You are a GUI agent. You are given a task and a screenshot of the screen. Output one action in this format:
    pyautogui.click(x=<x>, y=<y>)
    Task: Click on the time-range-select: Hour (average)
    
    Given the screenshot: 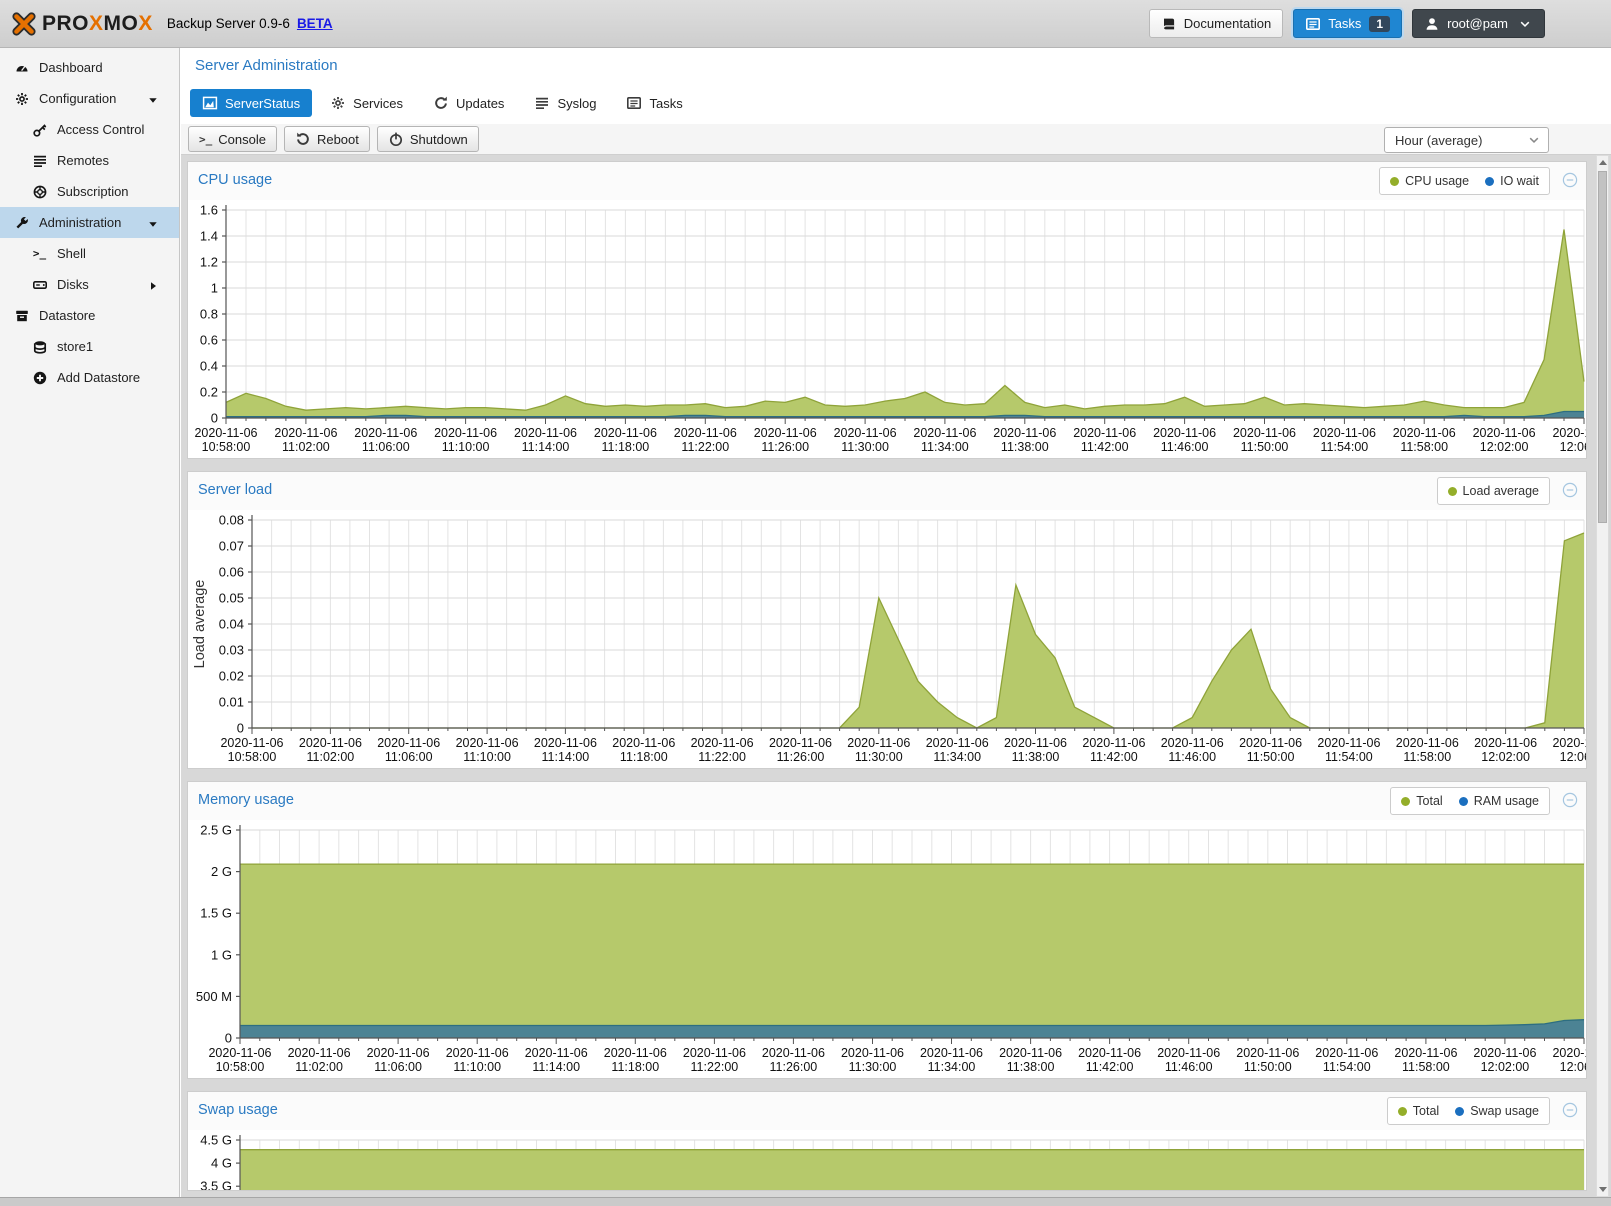 What is the action you would take?
    pyautogui.click(x=1466, y=140)
    